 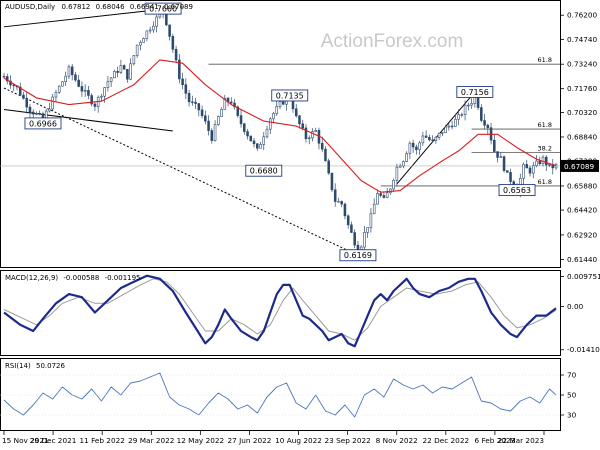 I want to click on price-label-text: 0.7156, so click(x=475, y=92).